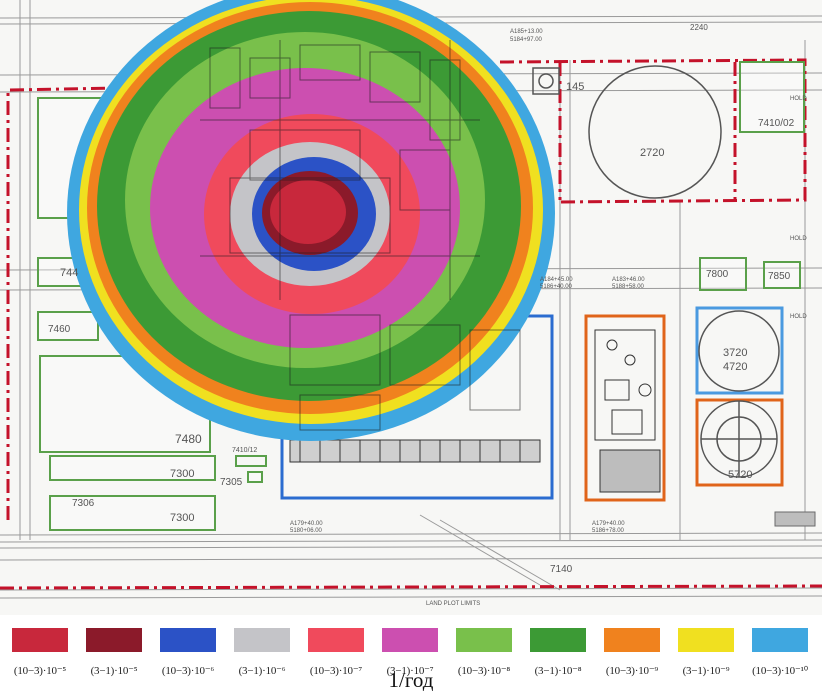 The image size is (822, 695). Describe the element at coordinates (40, 671) in the screenshot. I see `legend-label-1: (10−3)·10⁻⁵` at that location.